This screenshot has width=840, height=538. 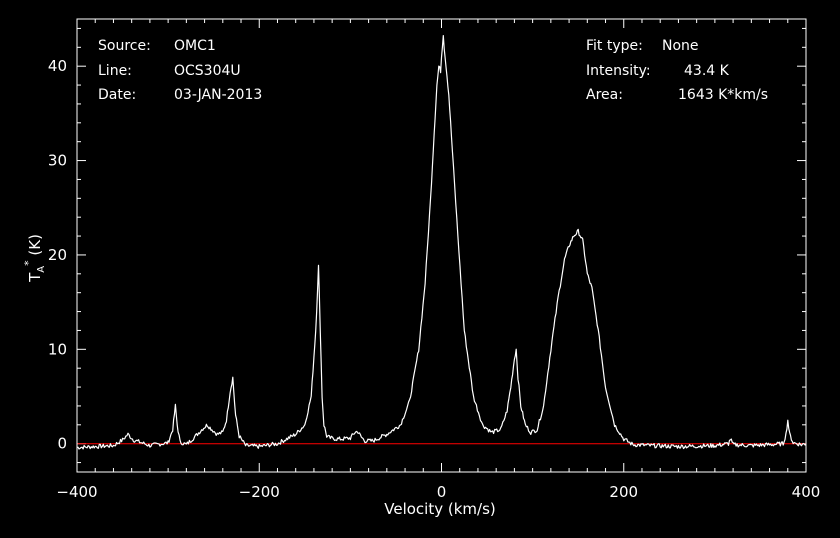 What do you see at coordinates (57, 161) in the screenshot?
I see `y-tick-label: 30` at bounding box center [57, 161].